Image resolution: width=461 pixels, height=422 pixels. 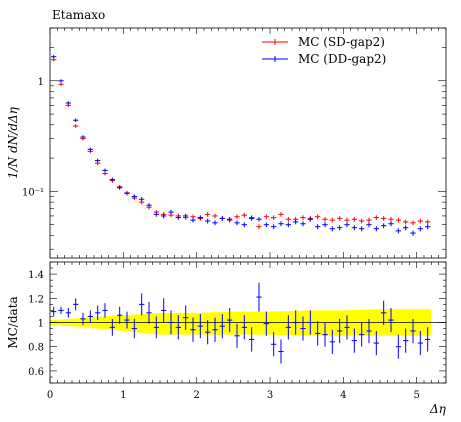 What do you see at coordinates (341, 42) in the screenshot?
I see `legend-label: MC (SD-gap2)` at bounding box center [341, 42].